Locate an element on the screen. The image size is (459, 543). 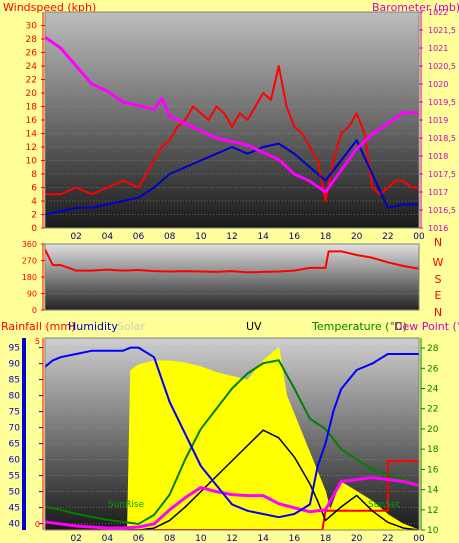
compass-label: S is located at coordinates (438, 279).